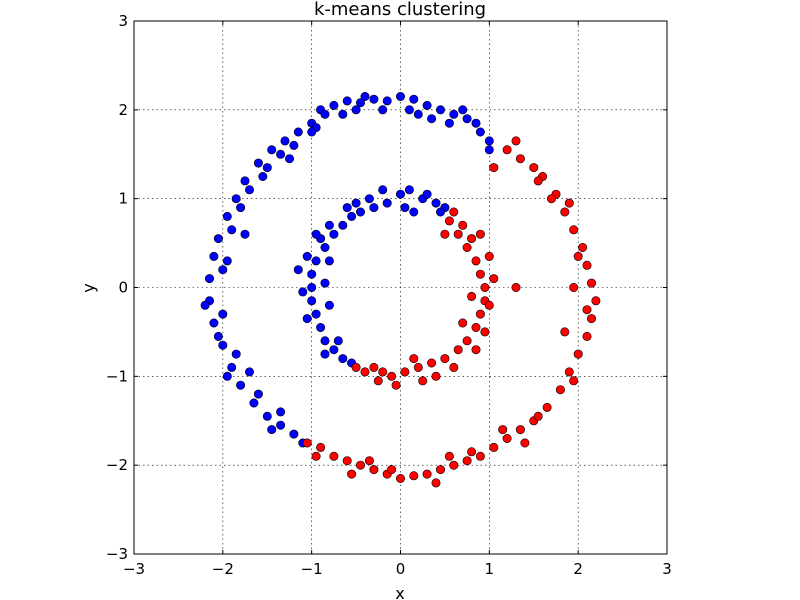  What do you see at coordinates (490, 569) in the screenshot?
I see `x-tick-label: 1` at bounding box center [490, 569].